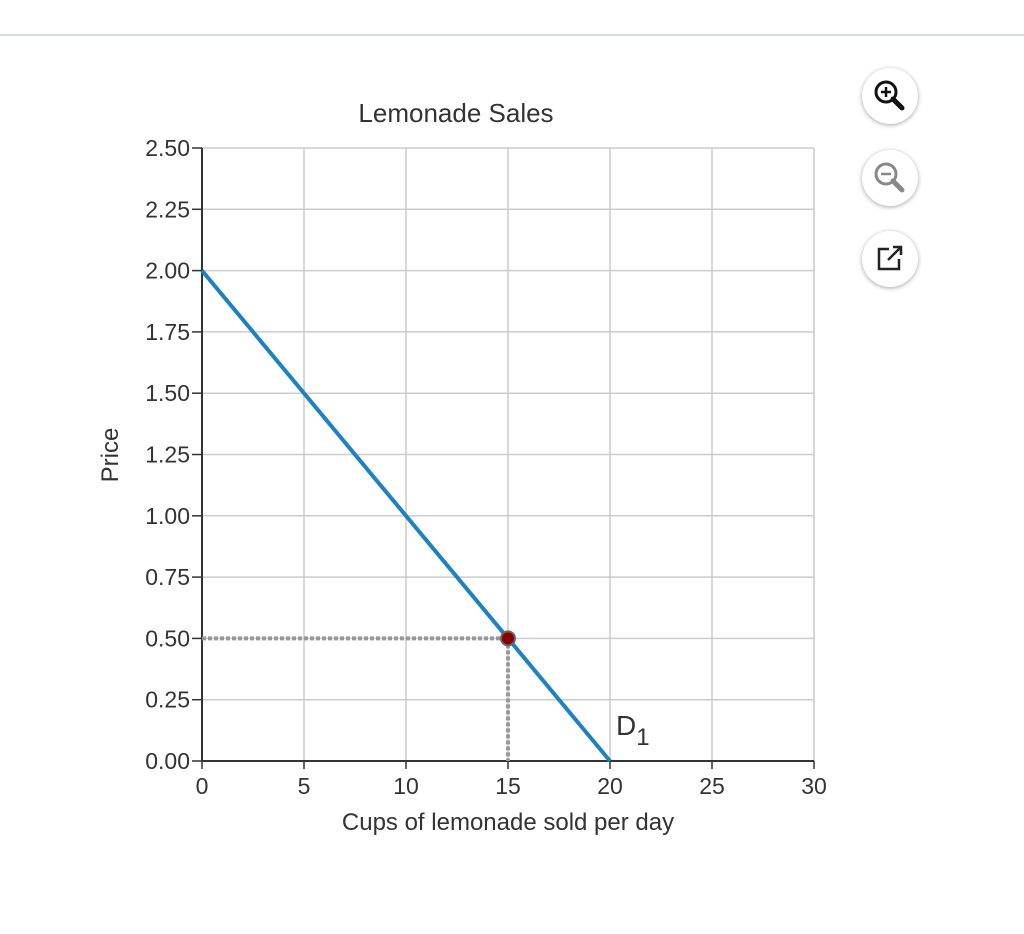 The image size is (1024, 934). Describe the element at coordinates (406, 786) in the screenshot. I see `x-tick-label: 10` at that location.